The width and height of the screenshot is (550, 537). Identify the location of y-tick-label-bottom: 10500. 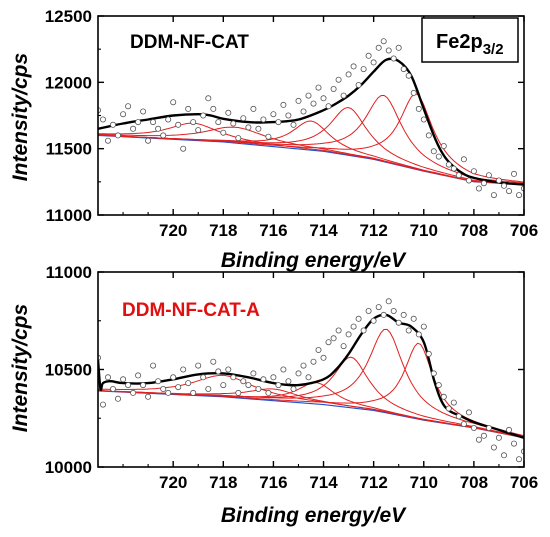
(68, 370).